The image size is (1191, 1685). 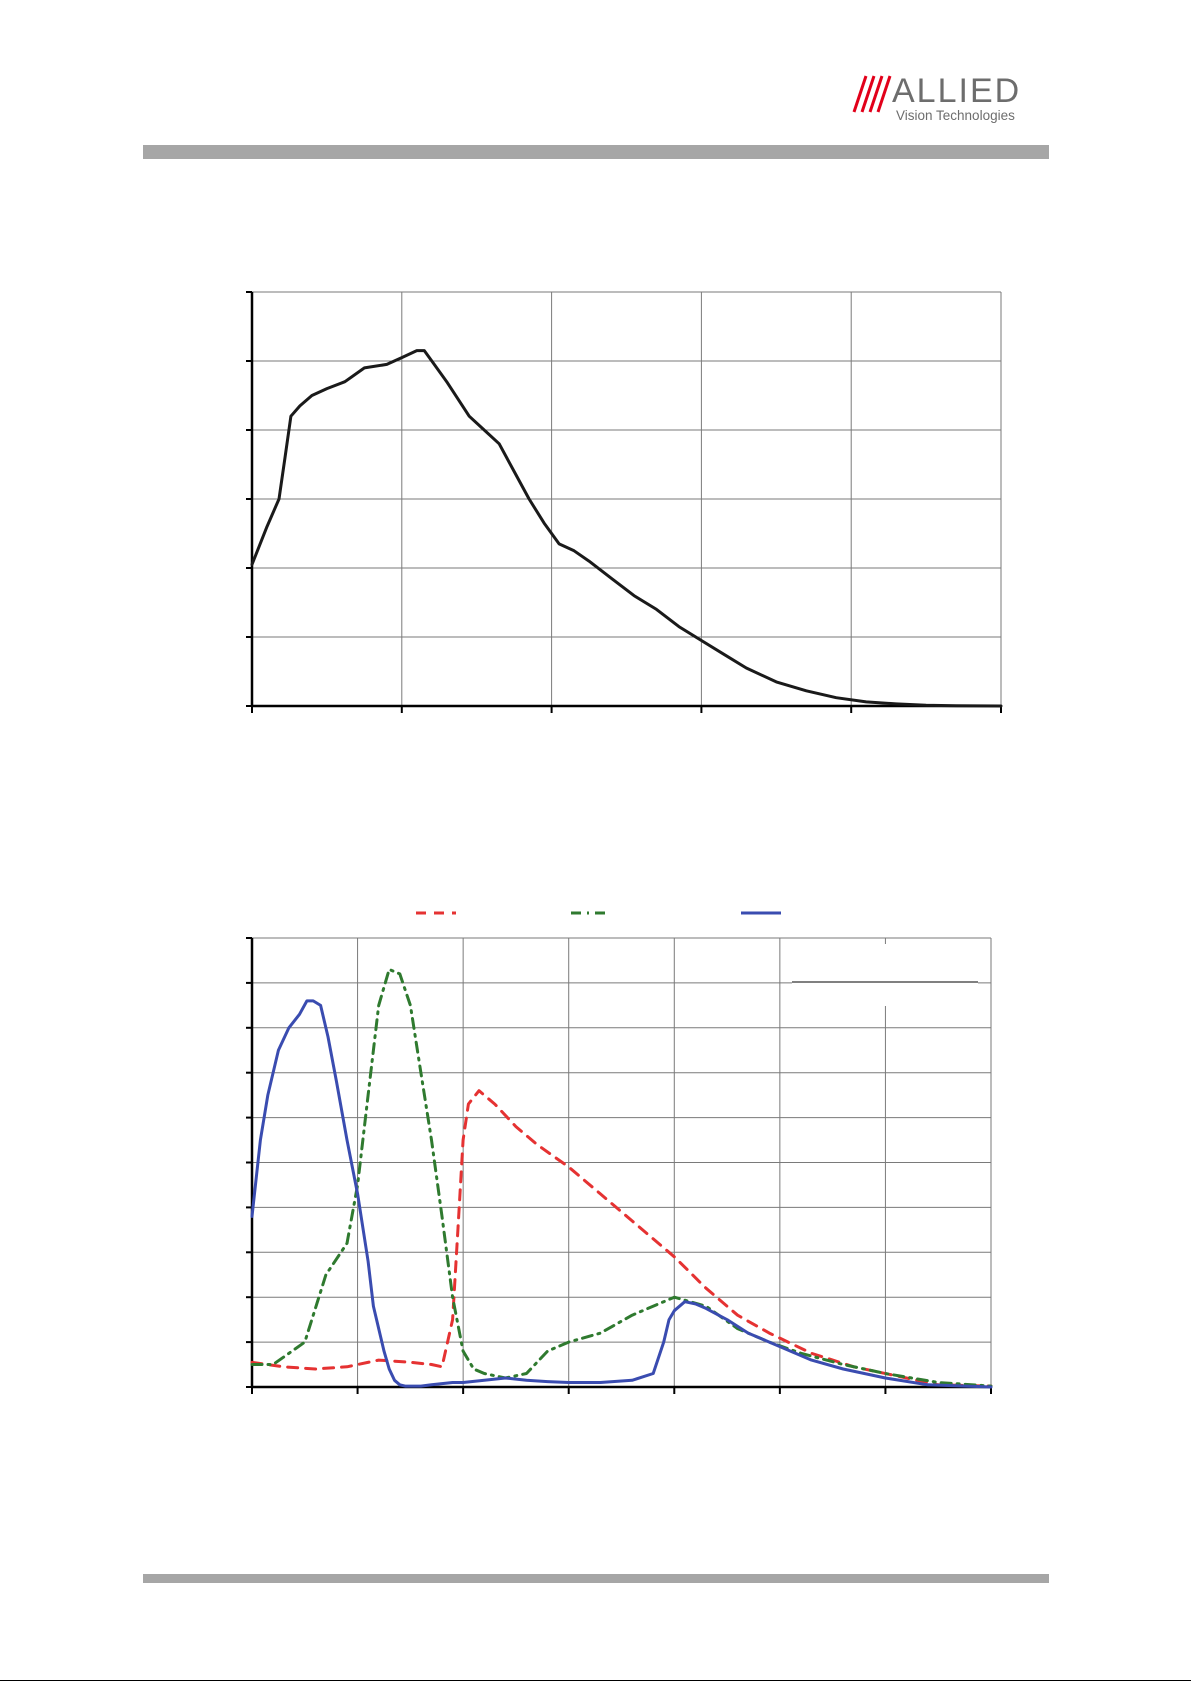 I want to click on legend-box, so click(x=885, y=975).